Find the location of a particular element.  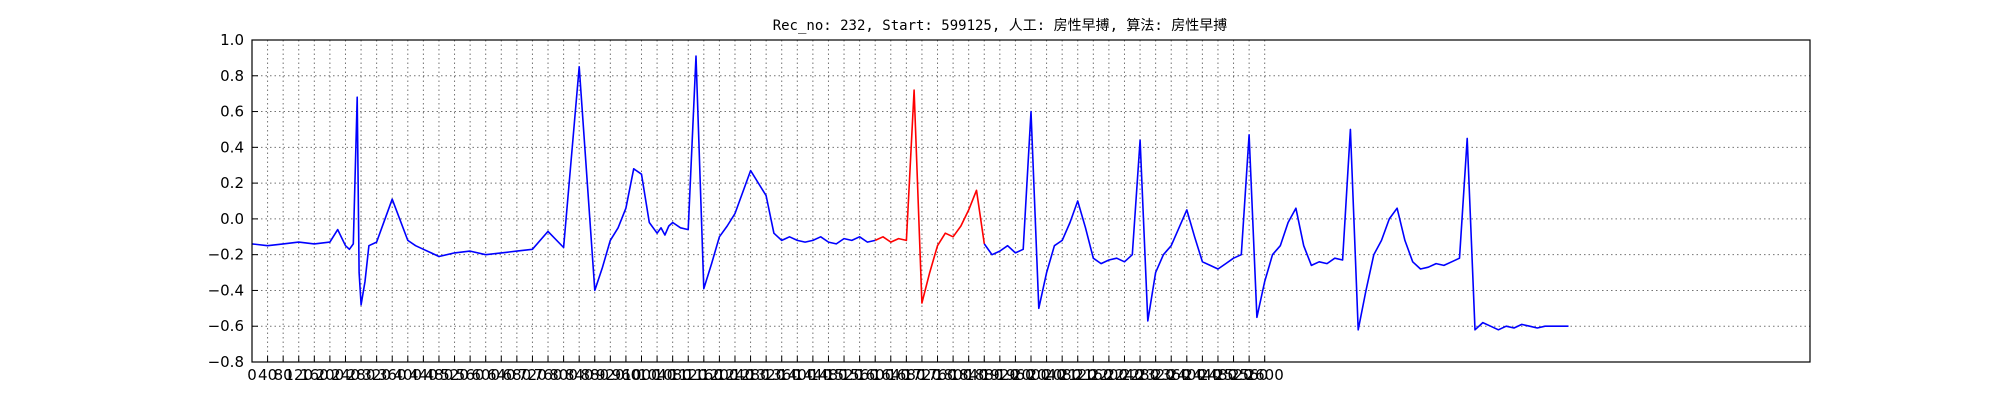

x-tick-label: 1240 is located at coordinates (735, 375).